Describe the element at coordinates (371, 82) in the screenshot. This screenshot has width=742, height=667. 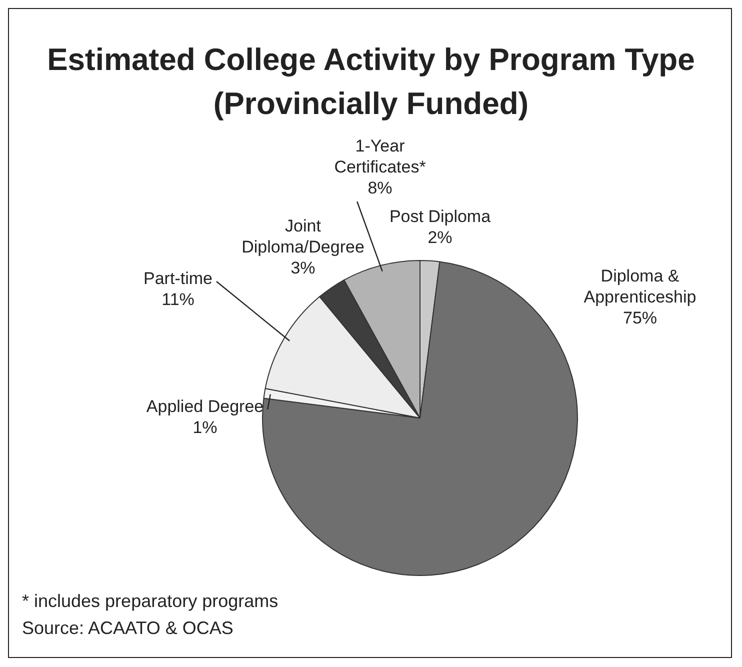
I see `chart-title: Estimated College Activity by Program Type (Provincially Funded)` at that location.